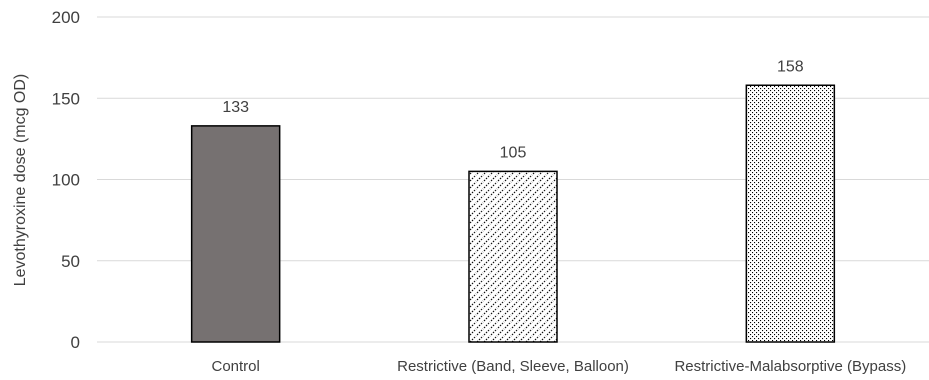 This screenshot has height=380, width=929. What do you see at coordinates (66, 98) in the screenshot?
I see `y-tick-label: 150` at bounding box center [66, 98].